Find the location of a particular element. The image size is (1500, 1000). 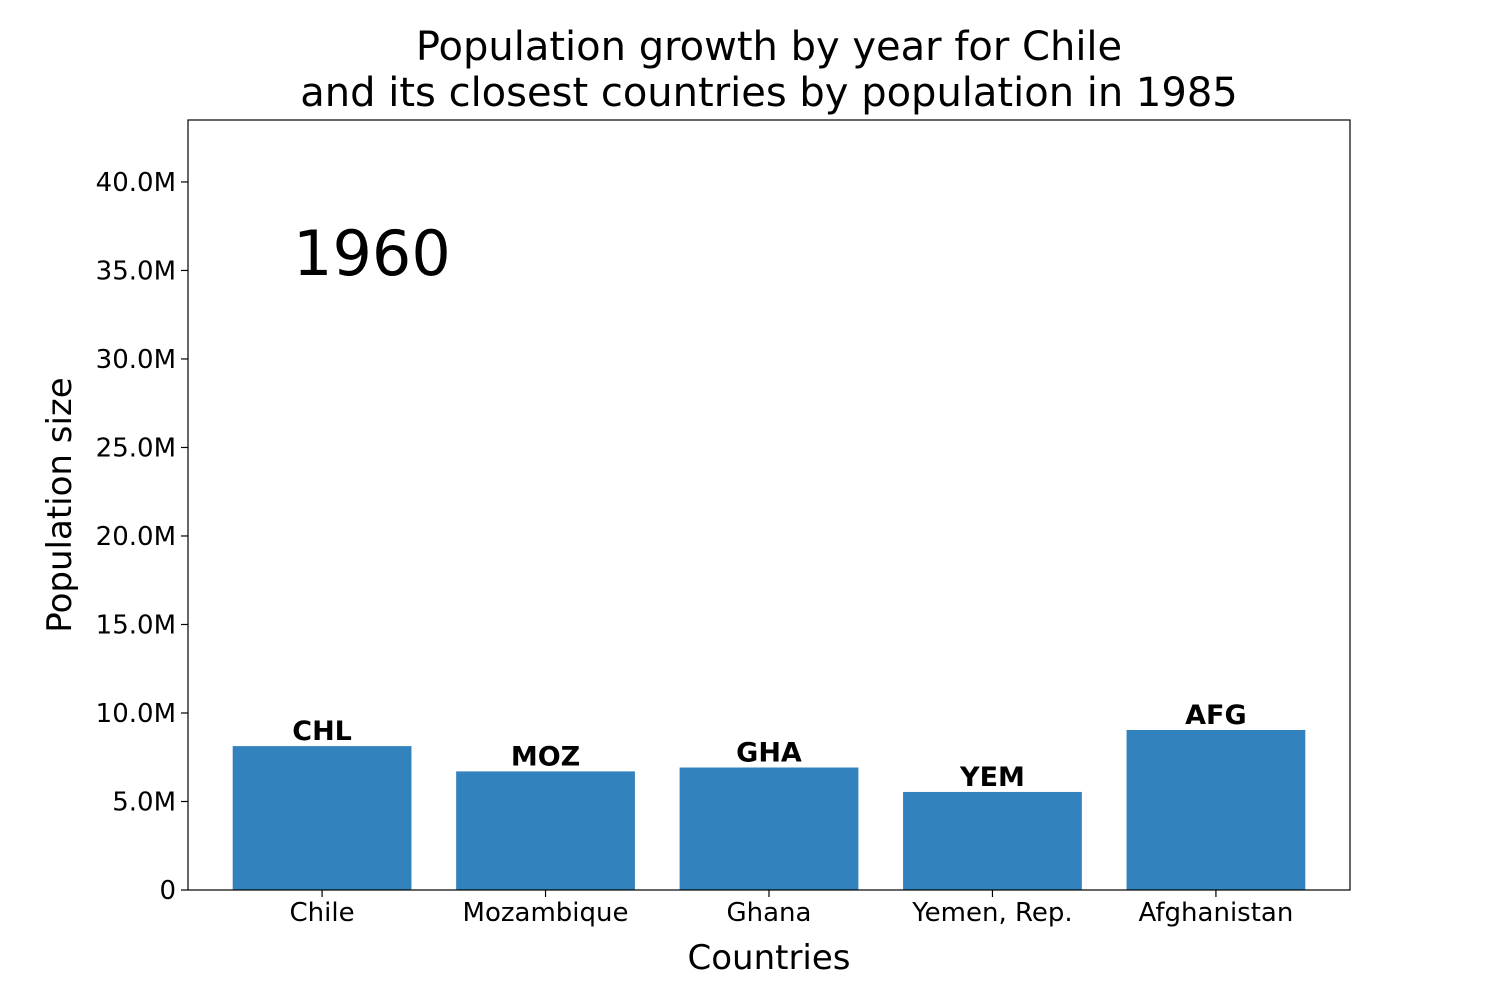

y-tick-label: 0 is located at coordinates (167, 891).